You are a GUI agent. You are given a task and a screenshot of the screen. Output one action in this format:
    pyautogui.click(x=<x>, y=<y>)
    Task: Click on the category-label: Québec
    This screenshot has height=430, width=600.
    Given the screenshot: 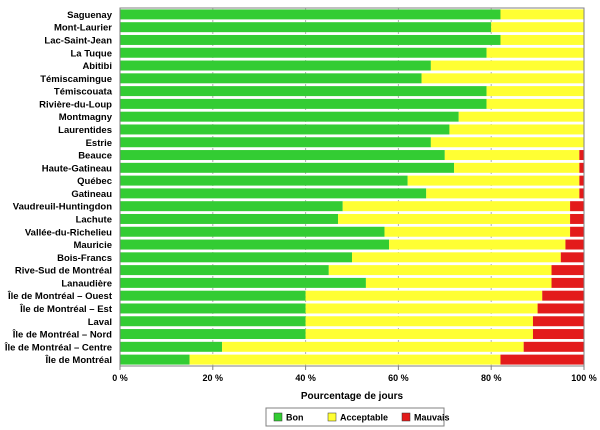 What is the action you would take?
    pyautogui.click(x=94, y=181)
    